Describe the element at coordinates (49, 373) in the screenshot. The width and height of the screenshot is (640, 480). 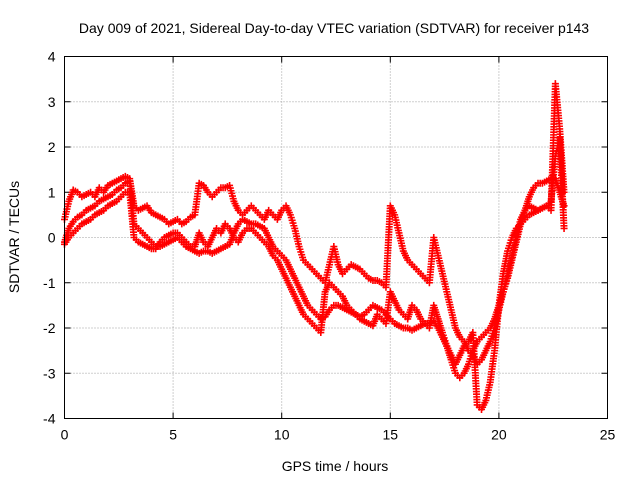
I see `y-tick-label: -3` at that location.